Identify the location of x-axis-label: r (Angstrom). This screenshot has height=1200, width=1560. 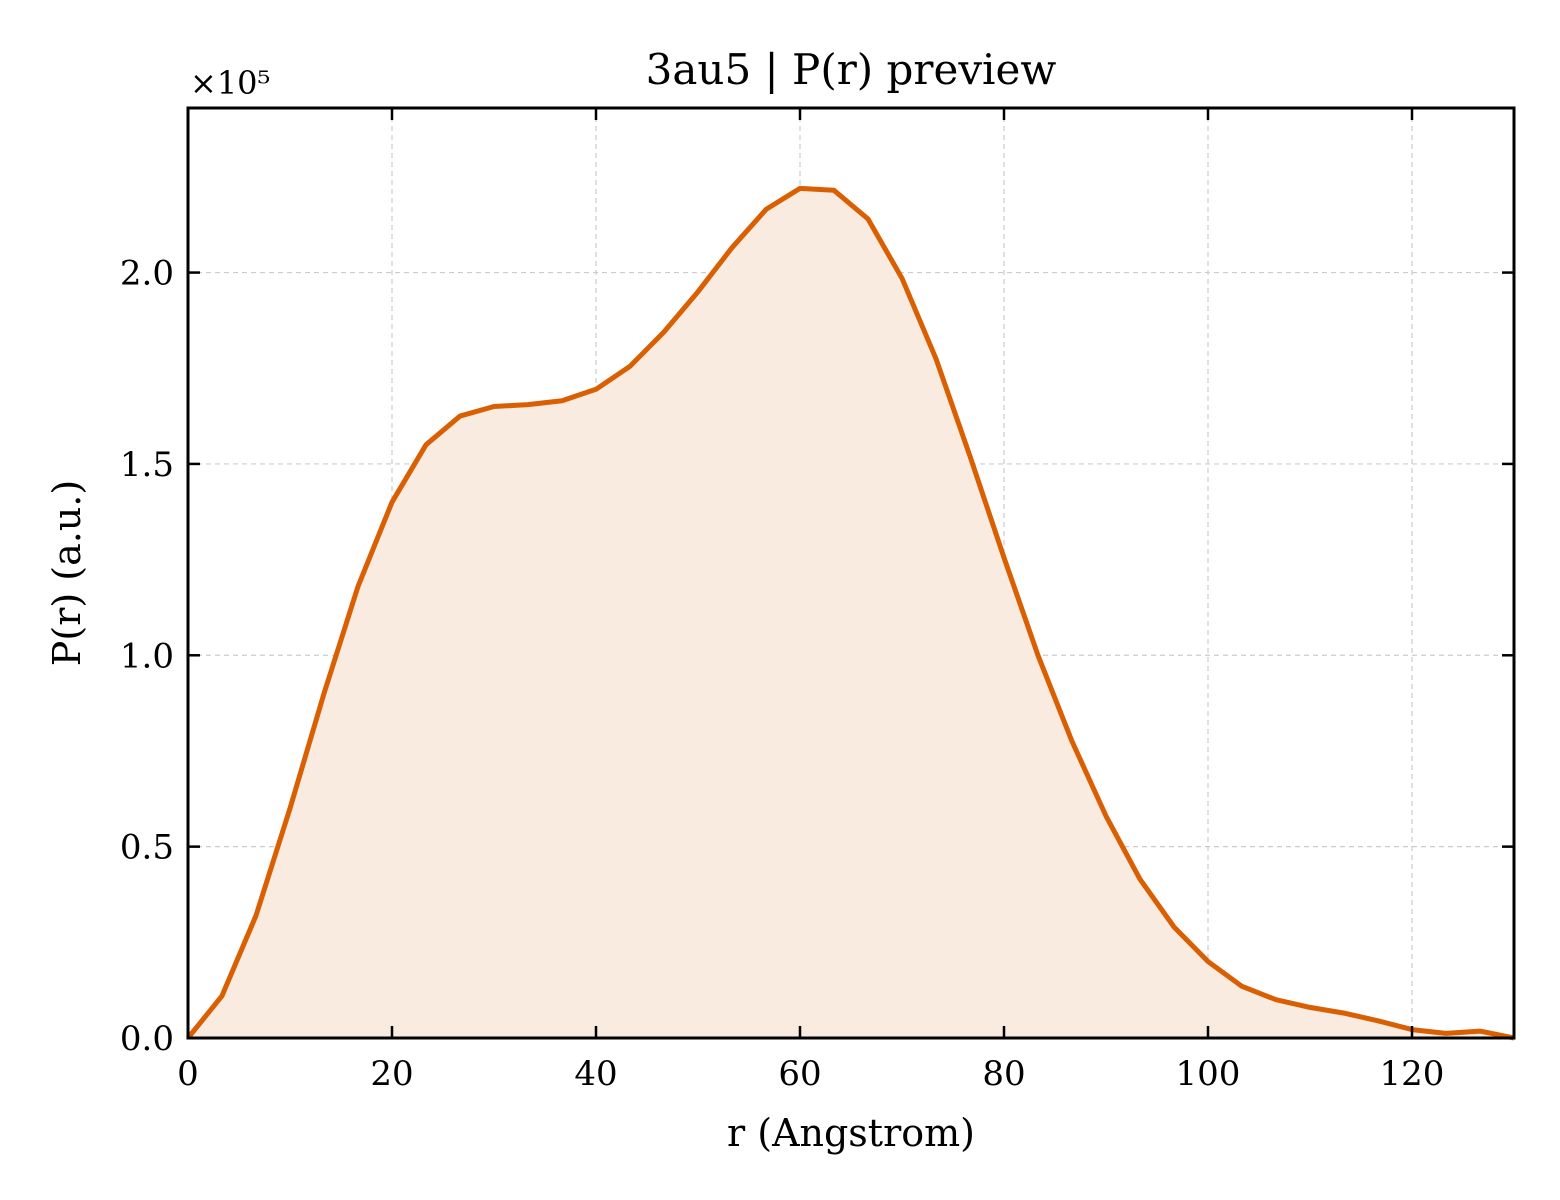
(851, 1133).